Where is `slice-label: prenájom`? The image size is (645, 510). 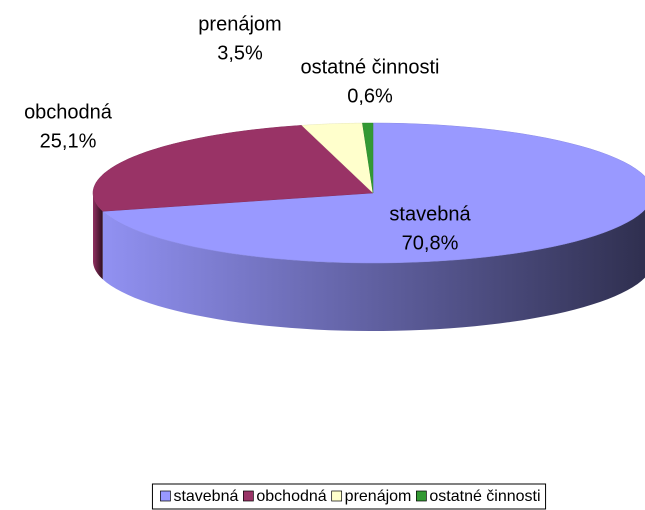 slice-label: prenájom is located at coordinates (239, 24).